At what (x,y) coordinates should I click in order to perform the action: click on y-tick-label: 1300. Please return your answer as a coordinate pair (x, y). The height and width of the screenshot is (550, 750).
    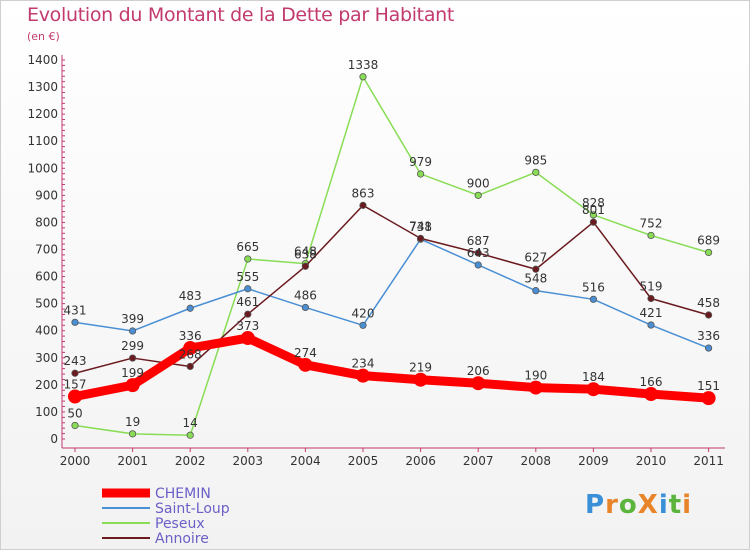
    Looking at the image, I should click on (42, 87).